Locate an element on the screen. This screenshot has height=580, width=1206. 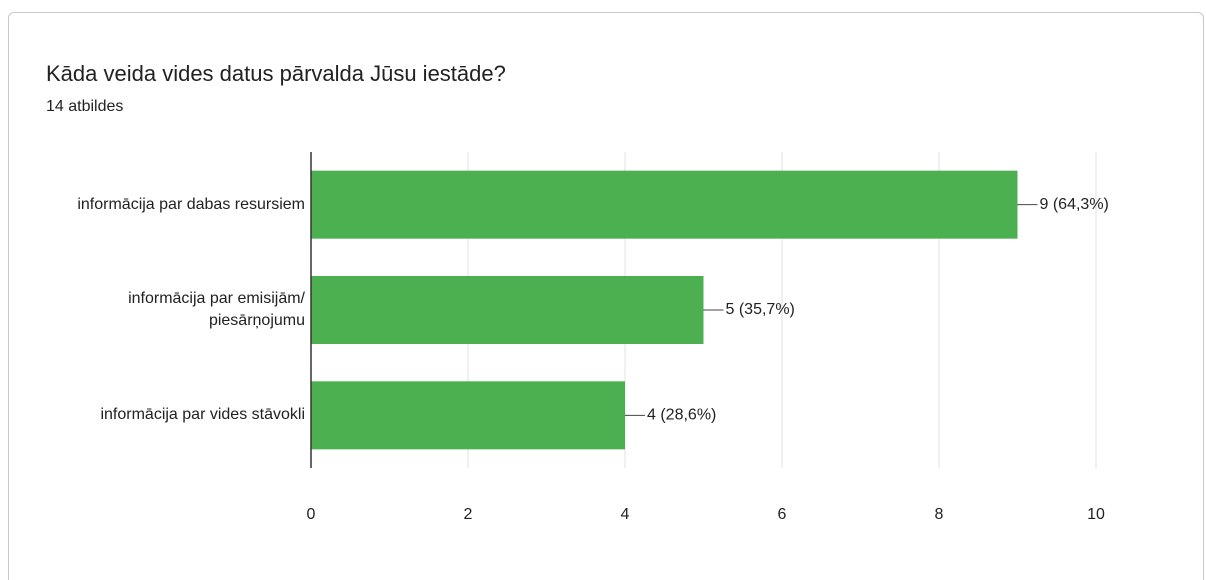
x-tick-label: 4 is located at coordinates (625, 514).